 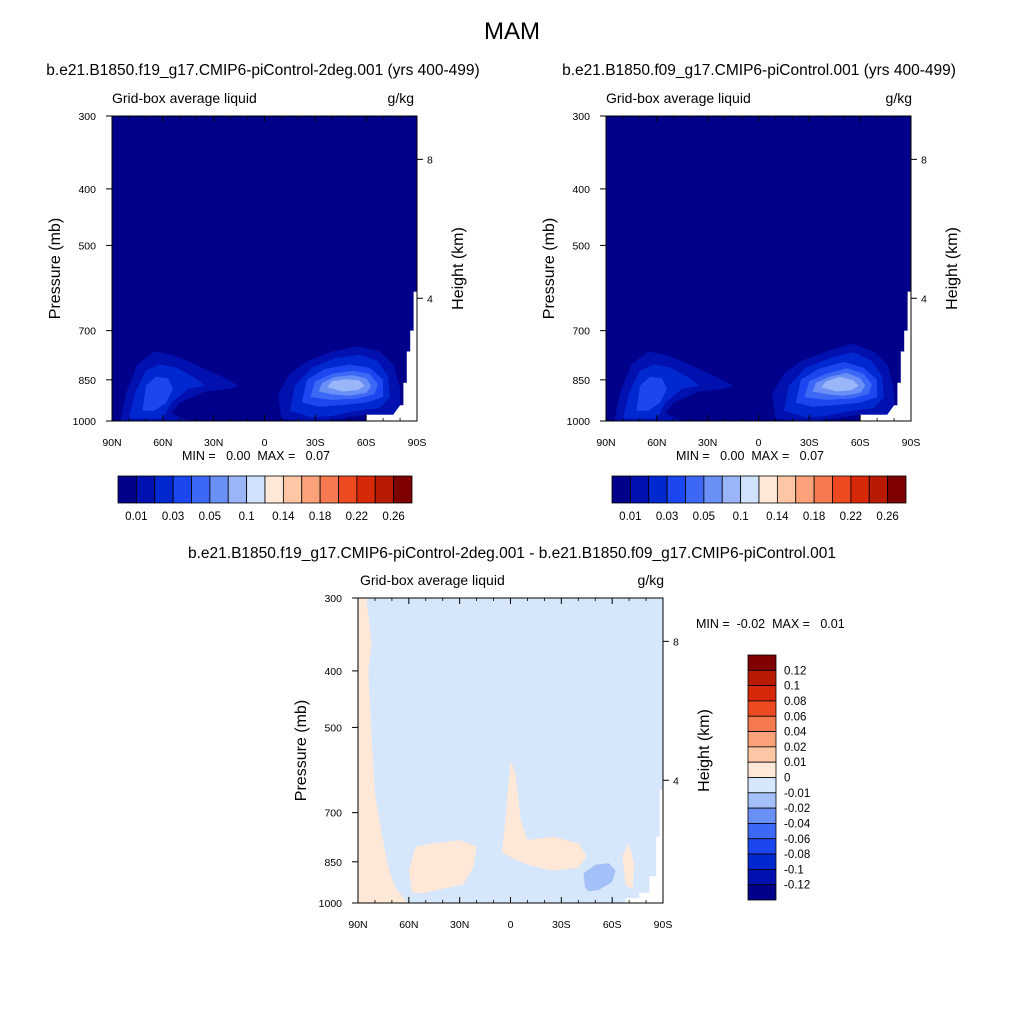 What do you see at coordinates (777, 517) in the screenshot?
I see `colorbar-2-label: 0.14` at bounding box center [777, 517].